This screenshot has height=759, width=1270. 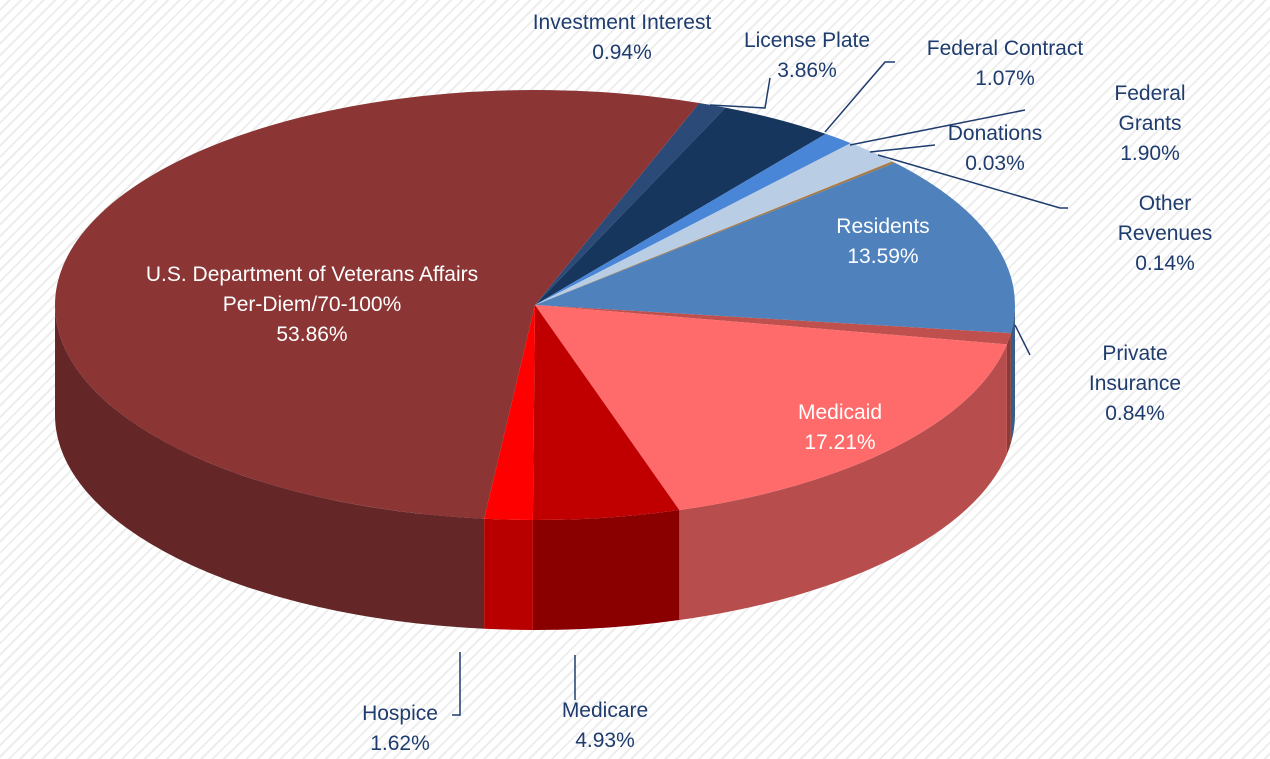 What do you see at coordinates (400, 713) in the screenshot?
I see `slice-name: Hospice` at bounding box center [400, 713].